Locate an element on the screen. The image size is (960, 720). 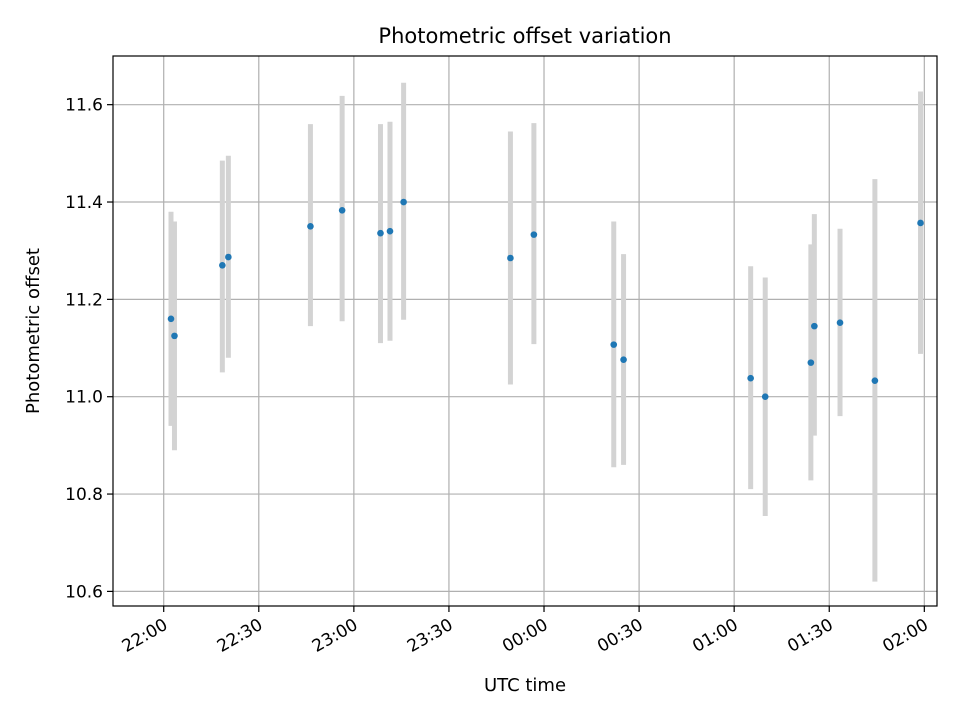
y-tick-label: 11.0 is located at coordinates (84, 398).